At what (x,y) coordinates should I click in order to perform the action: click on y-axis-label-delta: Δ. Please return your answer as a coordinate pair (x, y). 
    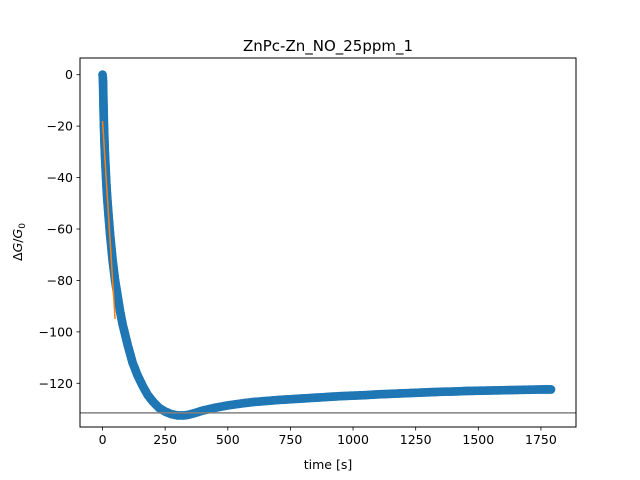
    Looking at the image, I should click on (17, 256).